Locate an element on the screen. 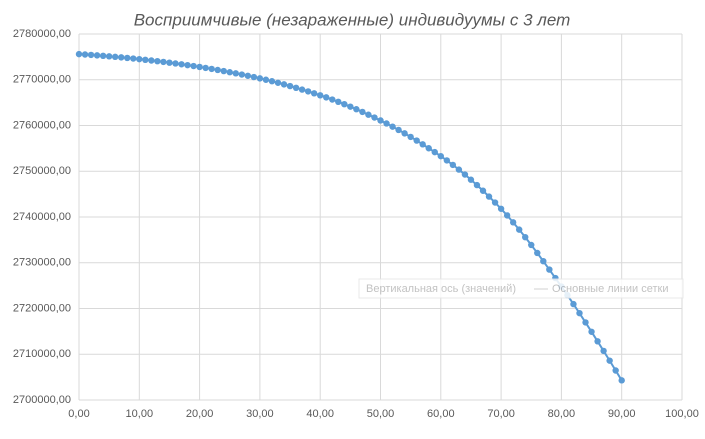  x-tick-label: 40,00 is located at coordinates (320, 414).